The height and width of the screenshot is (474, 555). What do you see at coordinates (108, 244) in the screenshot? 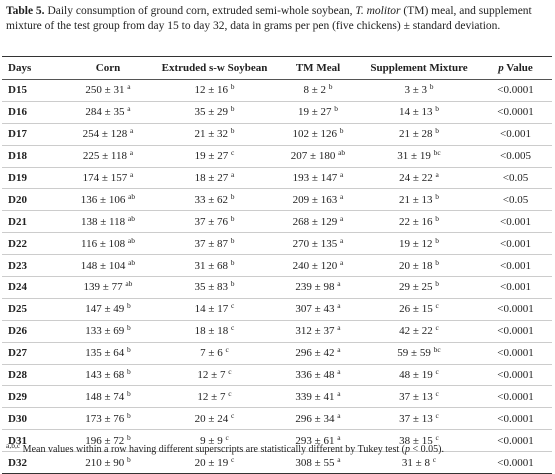
I see `value-cell: 116 ± 108 ab` at bounding box center [108, 244].